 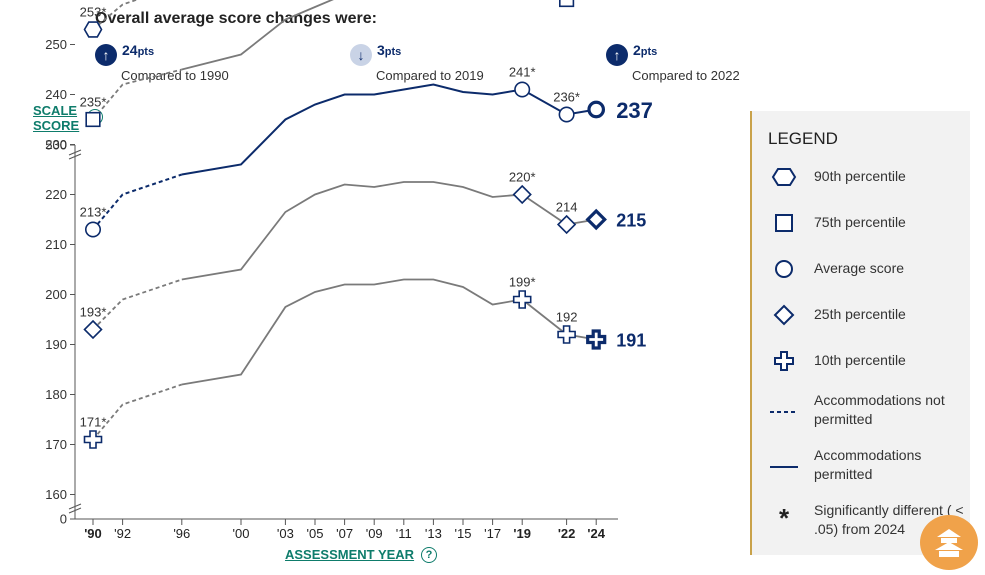 What do you see at coordinates (106, 55) in the screenshot?
I see `arrow-up-icon: ↑` at bounding box center [106, 55].